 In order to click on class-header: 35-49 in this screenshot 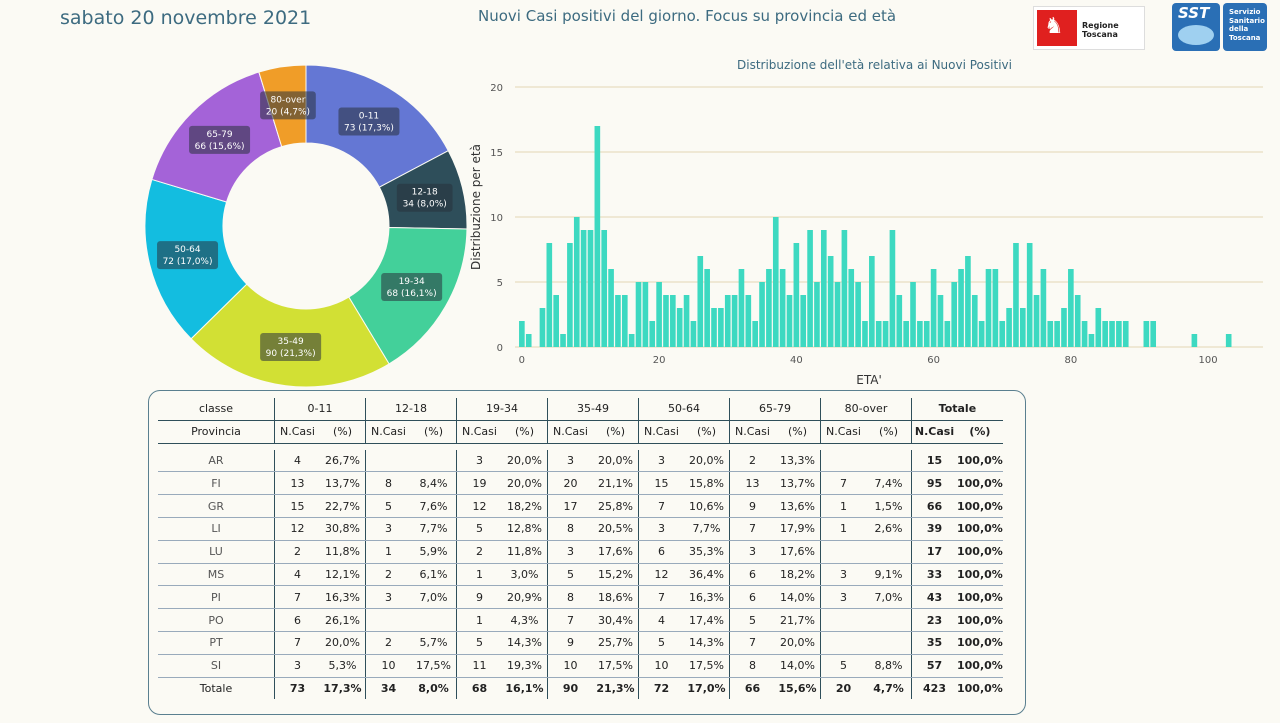, I will do `click(593, 409)`.